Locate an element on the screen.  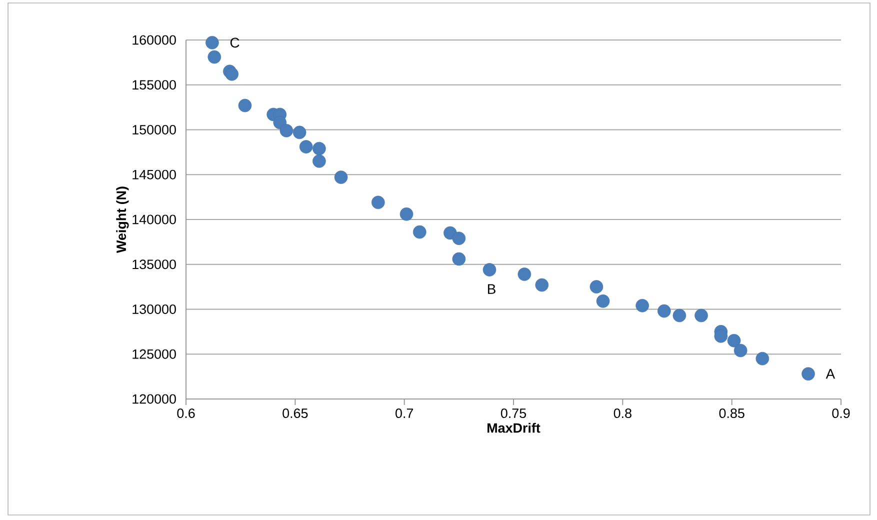
x-tick-label: 0.9 is located at coordinates (841, 413).